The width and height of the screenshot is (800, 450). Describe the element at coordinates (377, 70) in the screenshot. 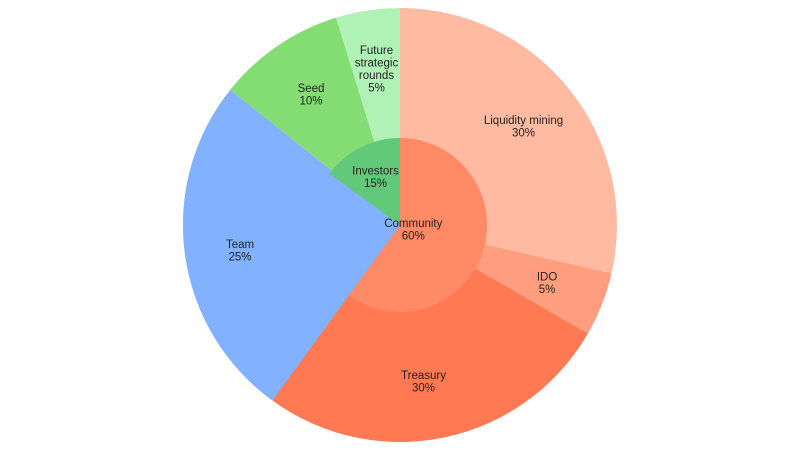

I see `outer-label-future-strategic-rounds: Future strategic rounds 5%` at that location.